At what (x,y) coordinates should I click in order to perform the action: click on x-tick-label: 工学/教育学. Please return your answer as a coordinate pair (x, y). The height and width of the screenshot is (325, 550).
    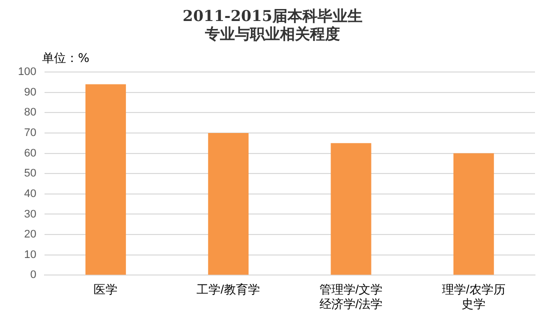
    Looking at the image, I should click on (228, 289).